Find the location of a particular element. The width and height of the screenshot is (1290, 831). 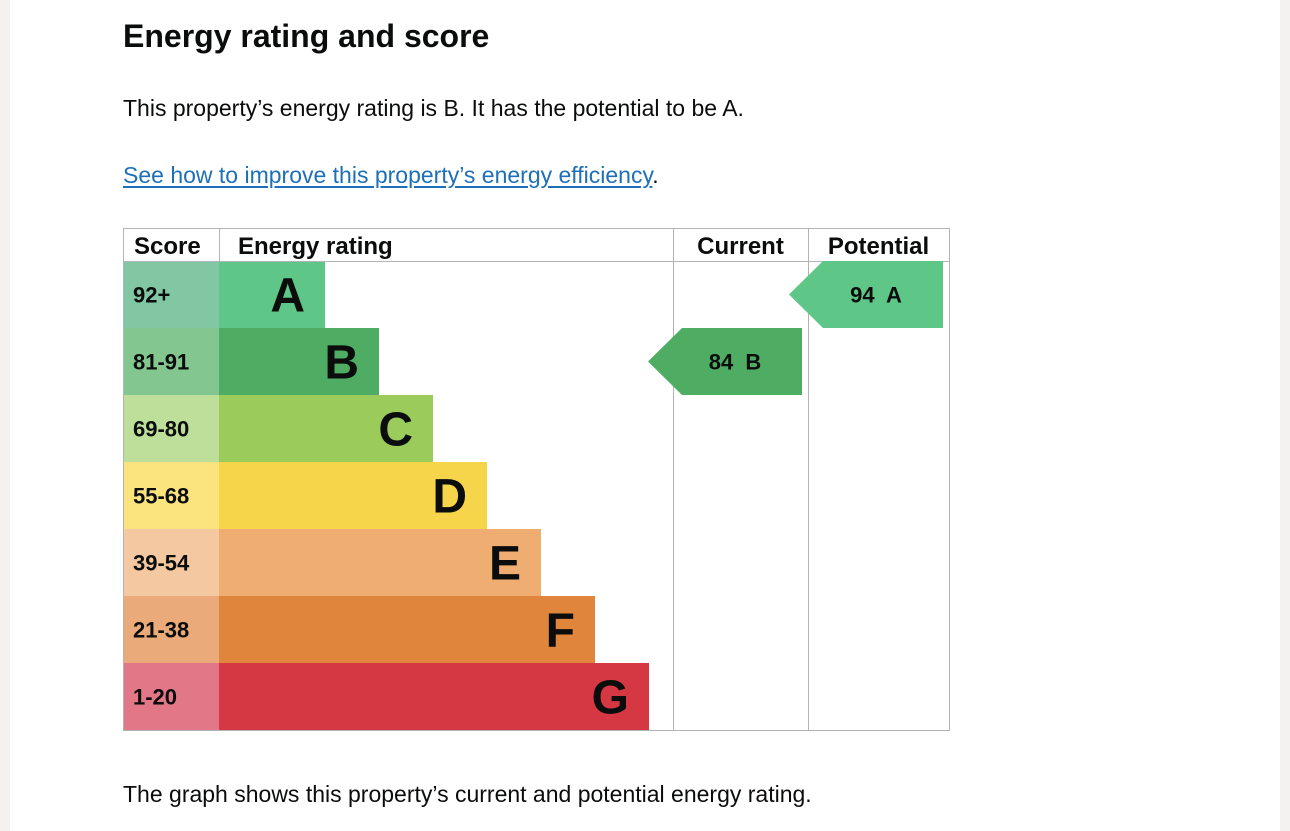

score-range-a: 92+ is located at coordinates (151, 295).